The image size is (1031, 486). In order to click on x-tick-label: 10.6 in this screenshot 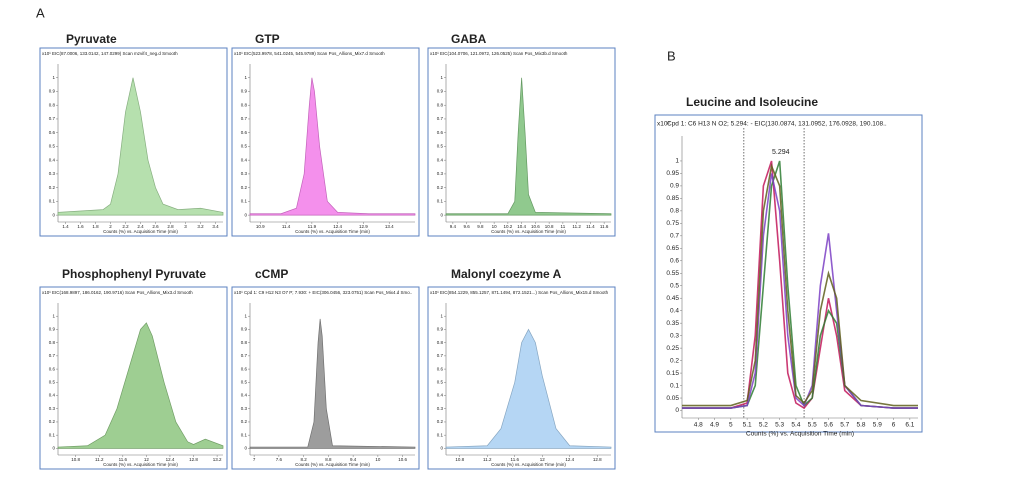, I will do `click(535, 226)`.